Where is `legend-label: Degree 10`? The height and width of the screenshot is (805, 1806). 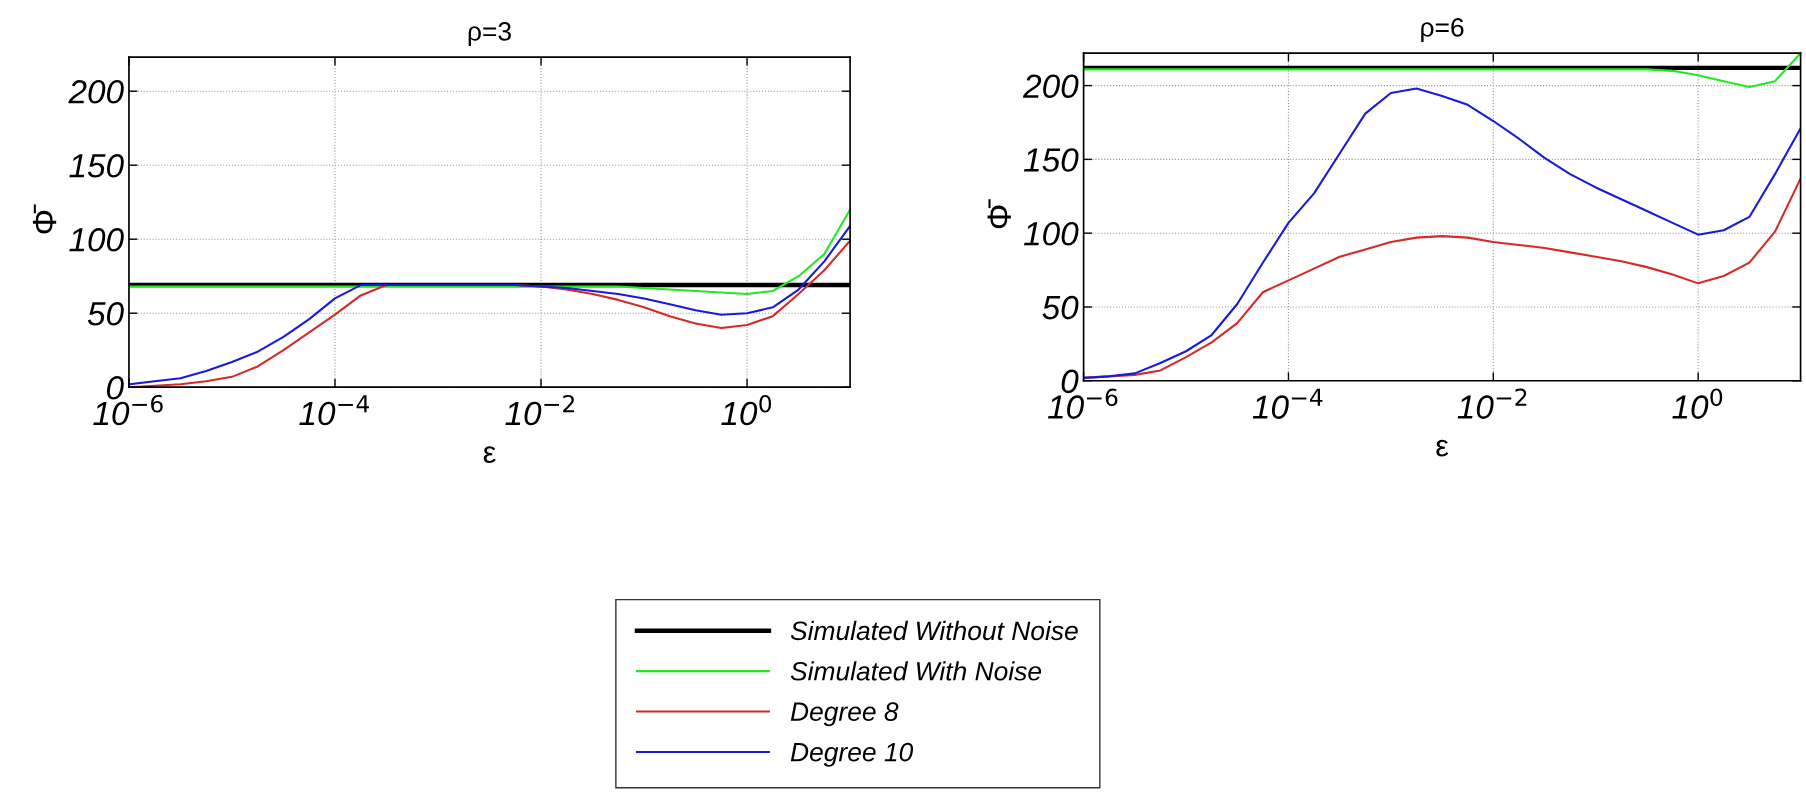
legend-label: Degree 10 is located at coordinates (852, 754).